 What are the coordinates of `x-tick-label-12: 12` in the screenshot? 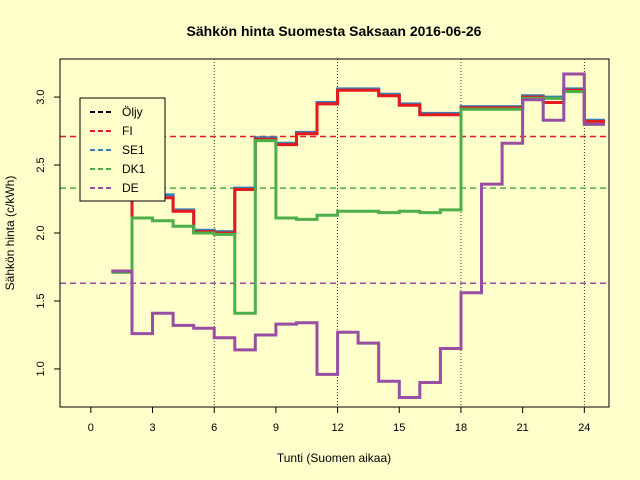 It's located at (337, 428).